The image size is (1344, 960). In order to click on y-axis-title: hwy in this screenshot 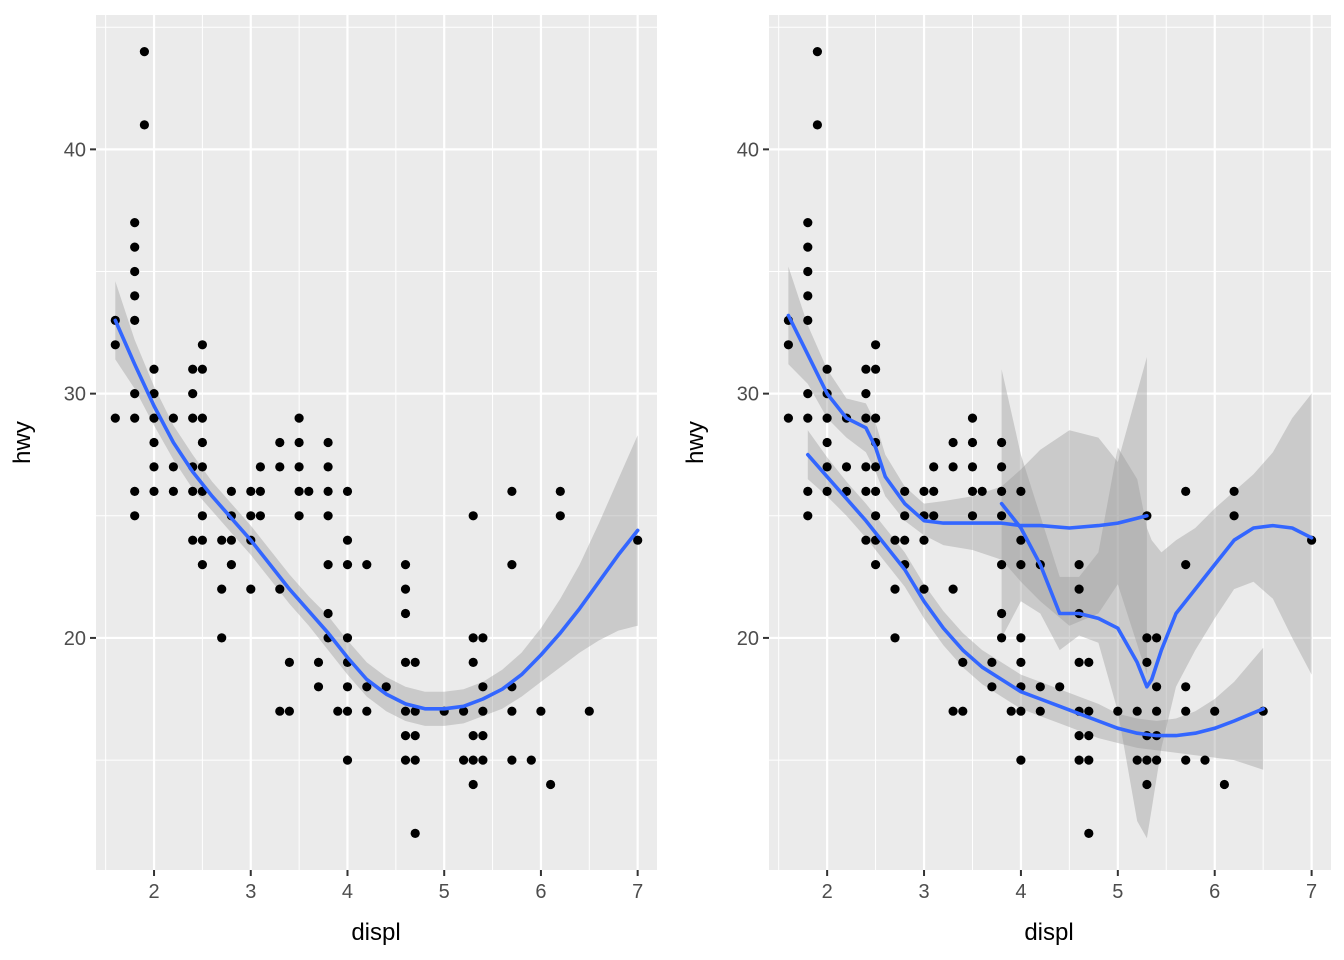, I will do `click(22, 442)`.